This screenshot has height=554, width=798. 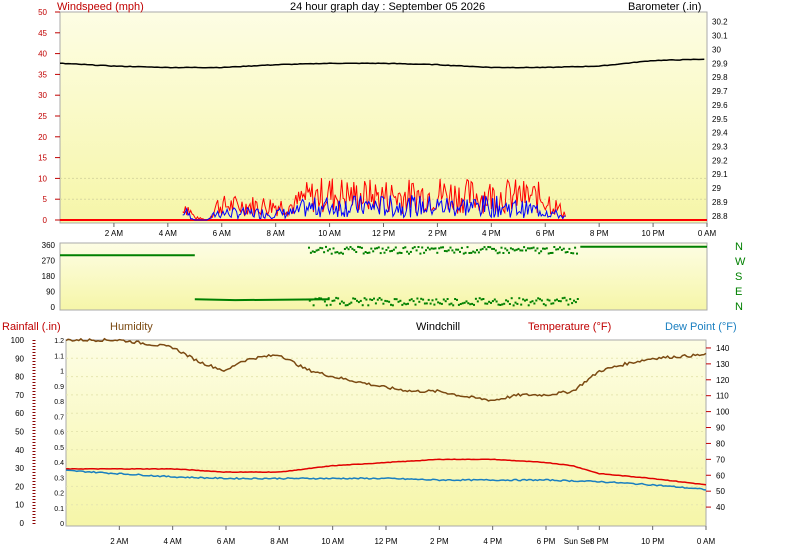 What do you see at coordinates (42, 33) in the screenshot?
I see `wind-tick-label: 45` at bounding box center [42, 33].